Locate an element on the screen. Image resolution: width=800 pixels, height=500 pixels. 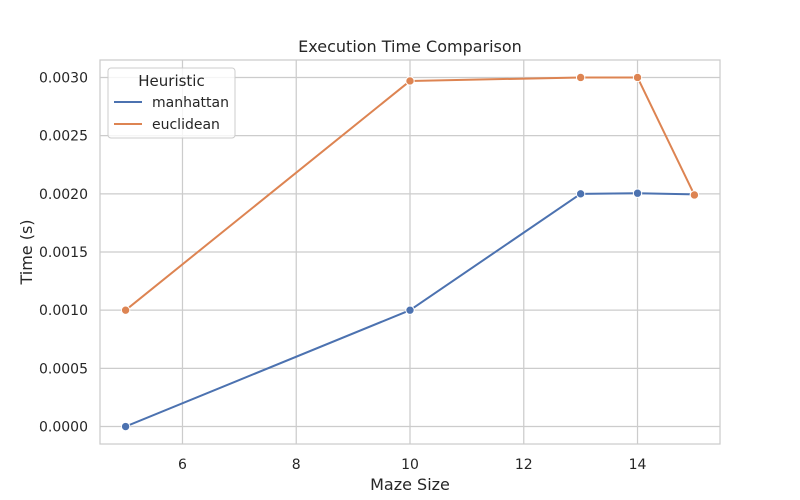
x-tick-label: 10 is located at coordinates (410, 465).